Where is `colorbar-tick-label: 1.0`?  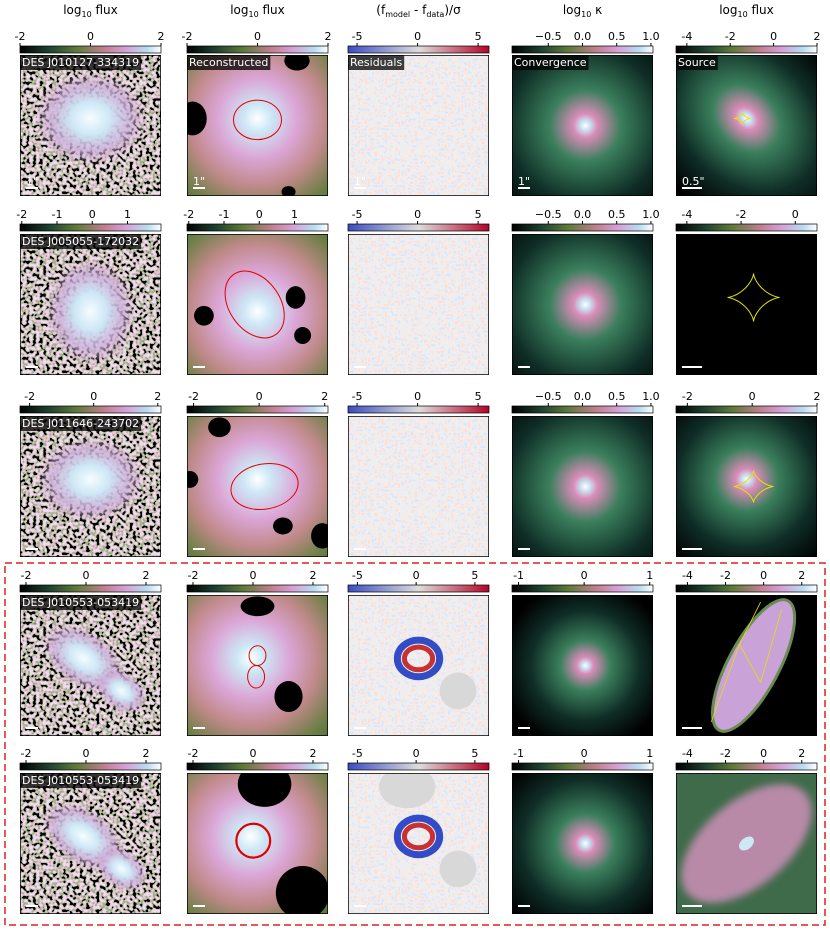 colorbar-tick-label: 1.0 is located at coordinates (651, 396).